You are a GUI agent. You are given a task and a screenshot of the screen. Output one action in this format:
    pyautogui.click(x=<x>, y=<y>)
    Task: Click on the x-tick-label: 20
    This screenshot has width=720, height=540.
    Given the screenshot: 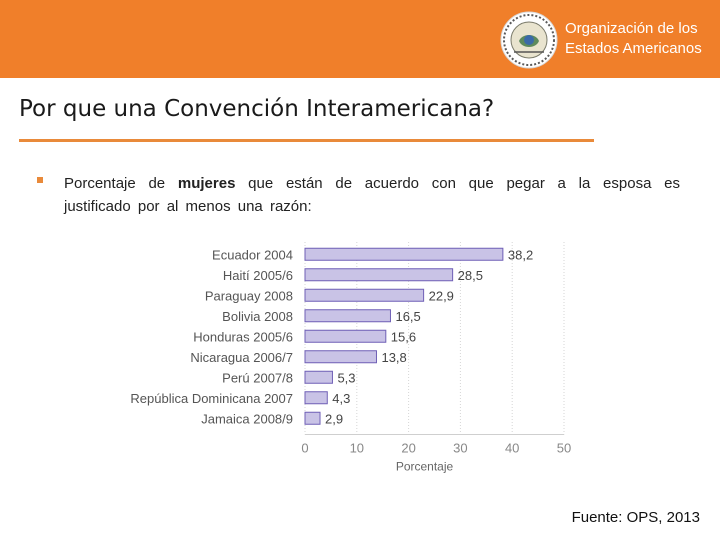 What is the action you would take?
    pyautogui.click(x=408, y=448)
    